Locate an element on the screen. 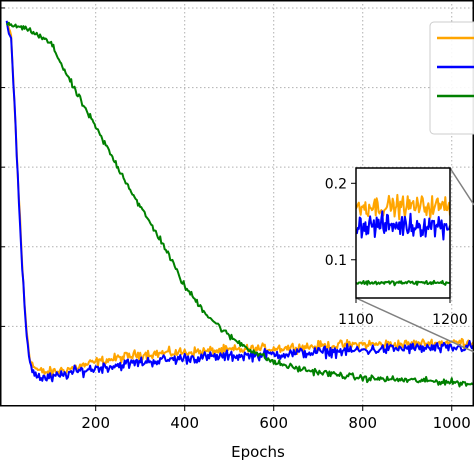 This screenshot has height=474, width=474. x-tick-label: 1000 is located at coordinates (452, 423).